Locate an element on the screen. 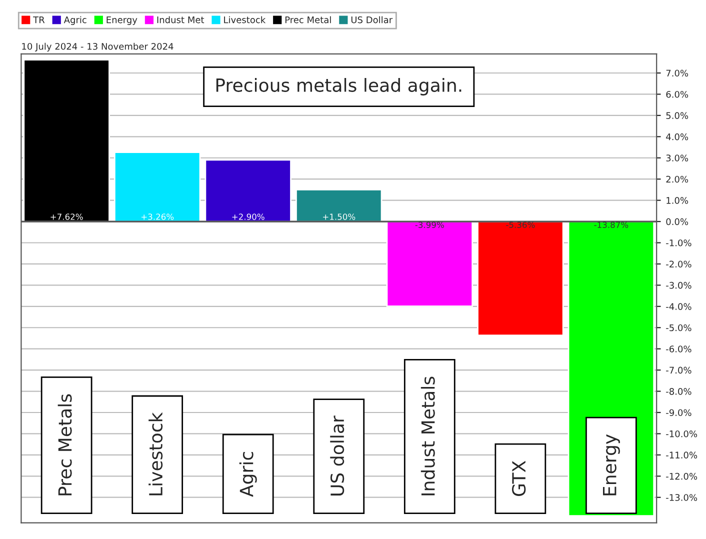 Image resolution: width=706 pixels, height=539 pixels. data-label: -3.99% is located at coordinates (429, 225).